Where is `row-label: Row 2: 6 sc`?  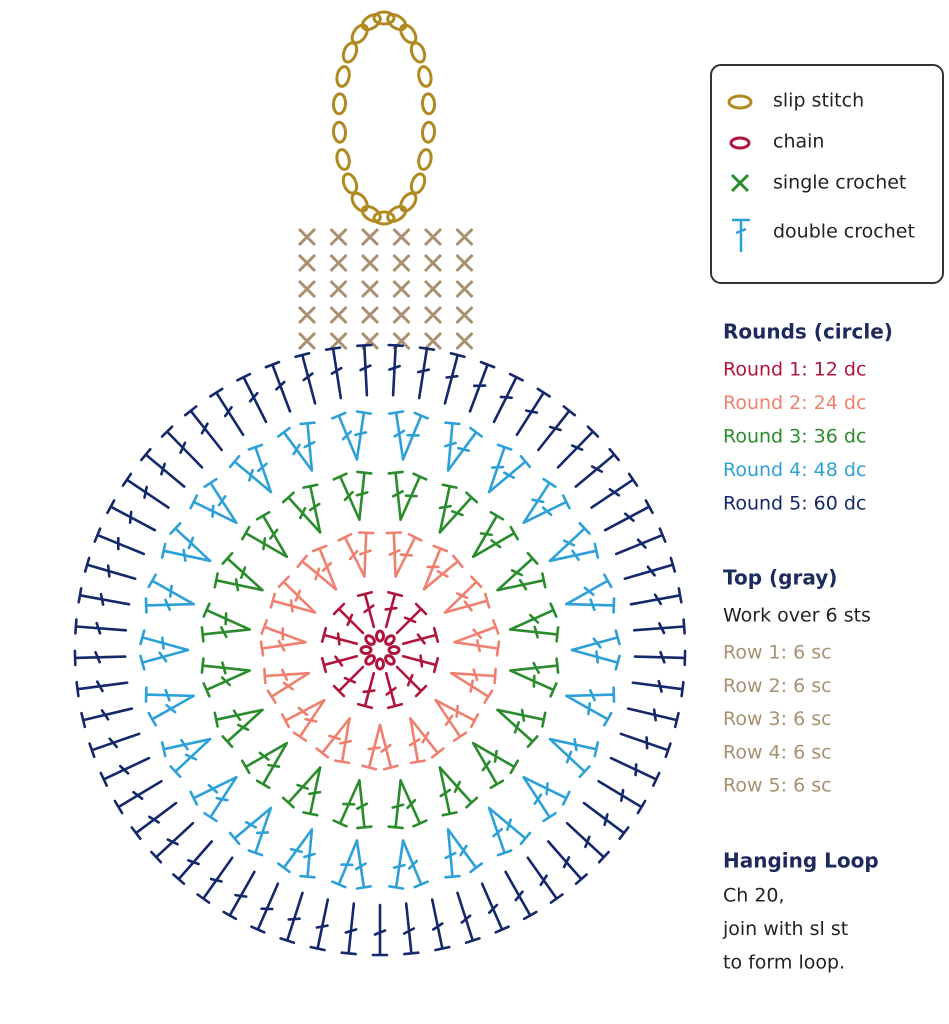 row-label: Row 2: 6 sc is located at coordinates (777, 686).